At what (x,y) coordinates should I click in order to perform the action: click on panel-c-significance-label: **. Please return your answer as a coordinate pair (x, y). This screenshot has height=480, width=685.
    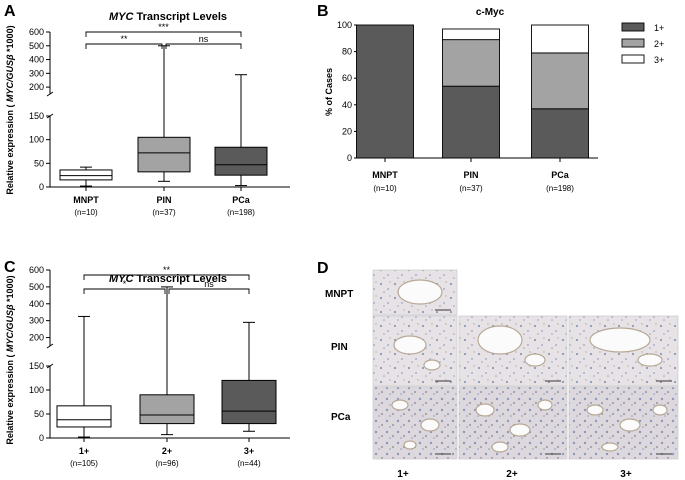
    Looking at the image, I should click on (167, 270).